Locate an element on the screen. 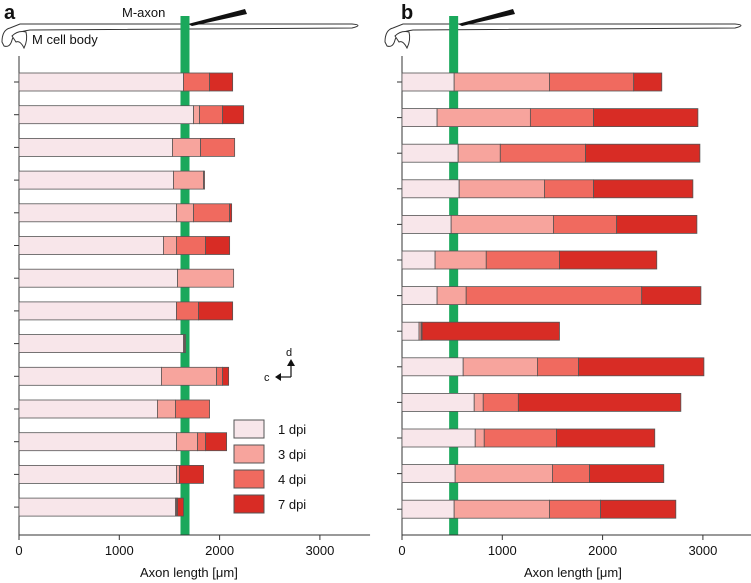 The width and height of the screenshot is (751, 583). panel-a-xlabel: Axon length [μm] is located at coordinates (189, 572).